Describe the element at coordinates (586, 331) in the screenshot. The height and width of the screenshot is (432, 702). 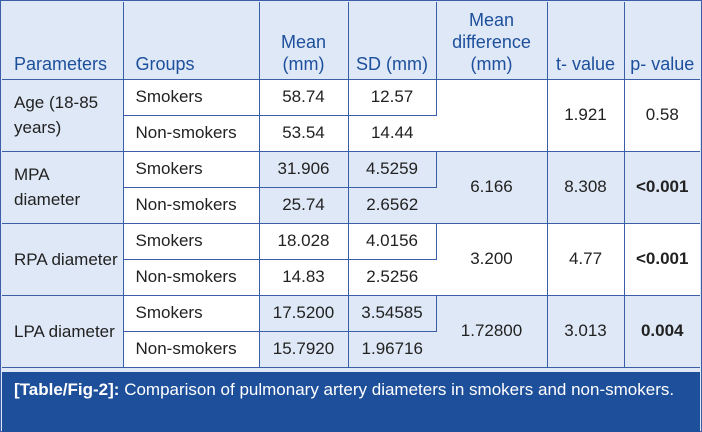
I see `t-value-cell: 3.013` at that location.